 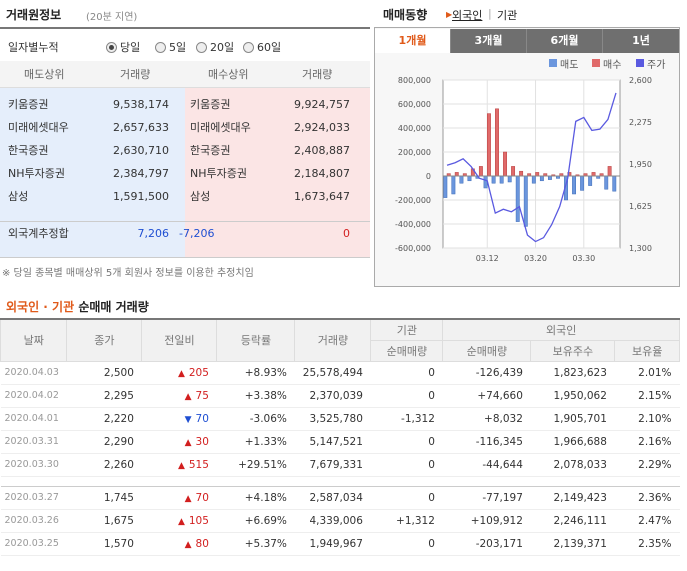 I want to click on header-sell-top: 매도상위, so click(x=44, y=74).